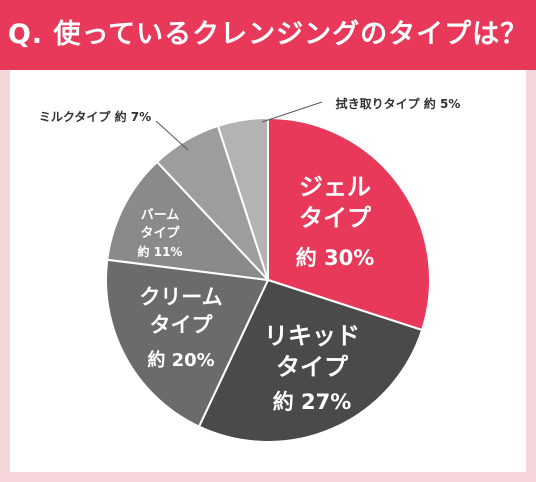 The image size is (536, 482). Describe the element at coordinates (312, 402) in the screenshot. I see `liquid-label-percent: 約 27%` at that location.